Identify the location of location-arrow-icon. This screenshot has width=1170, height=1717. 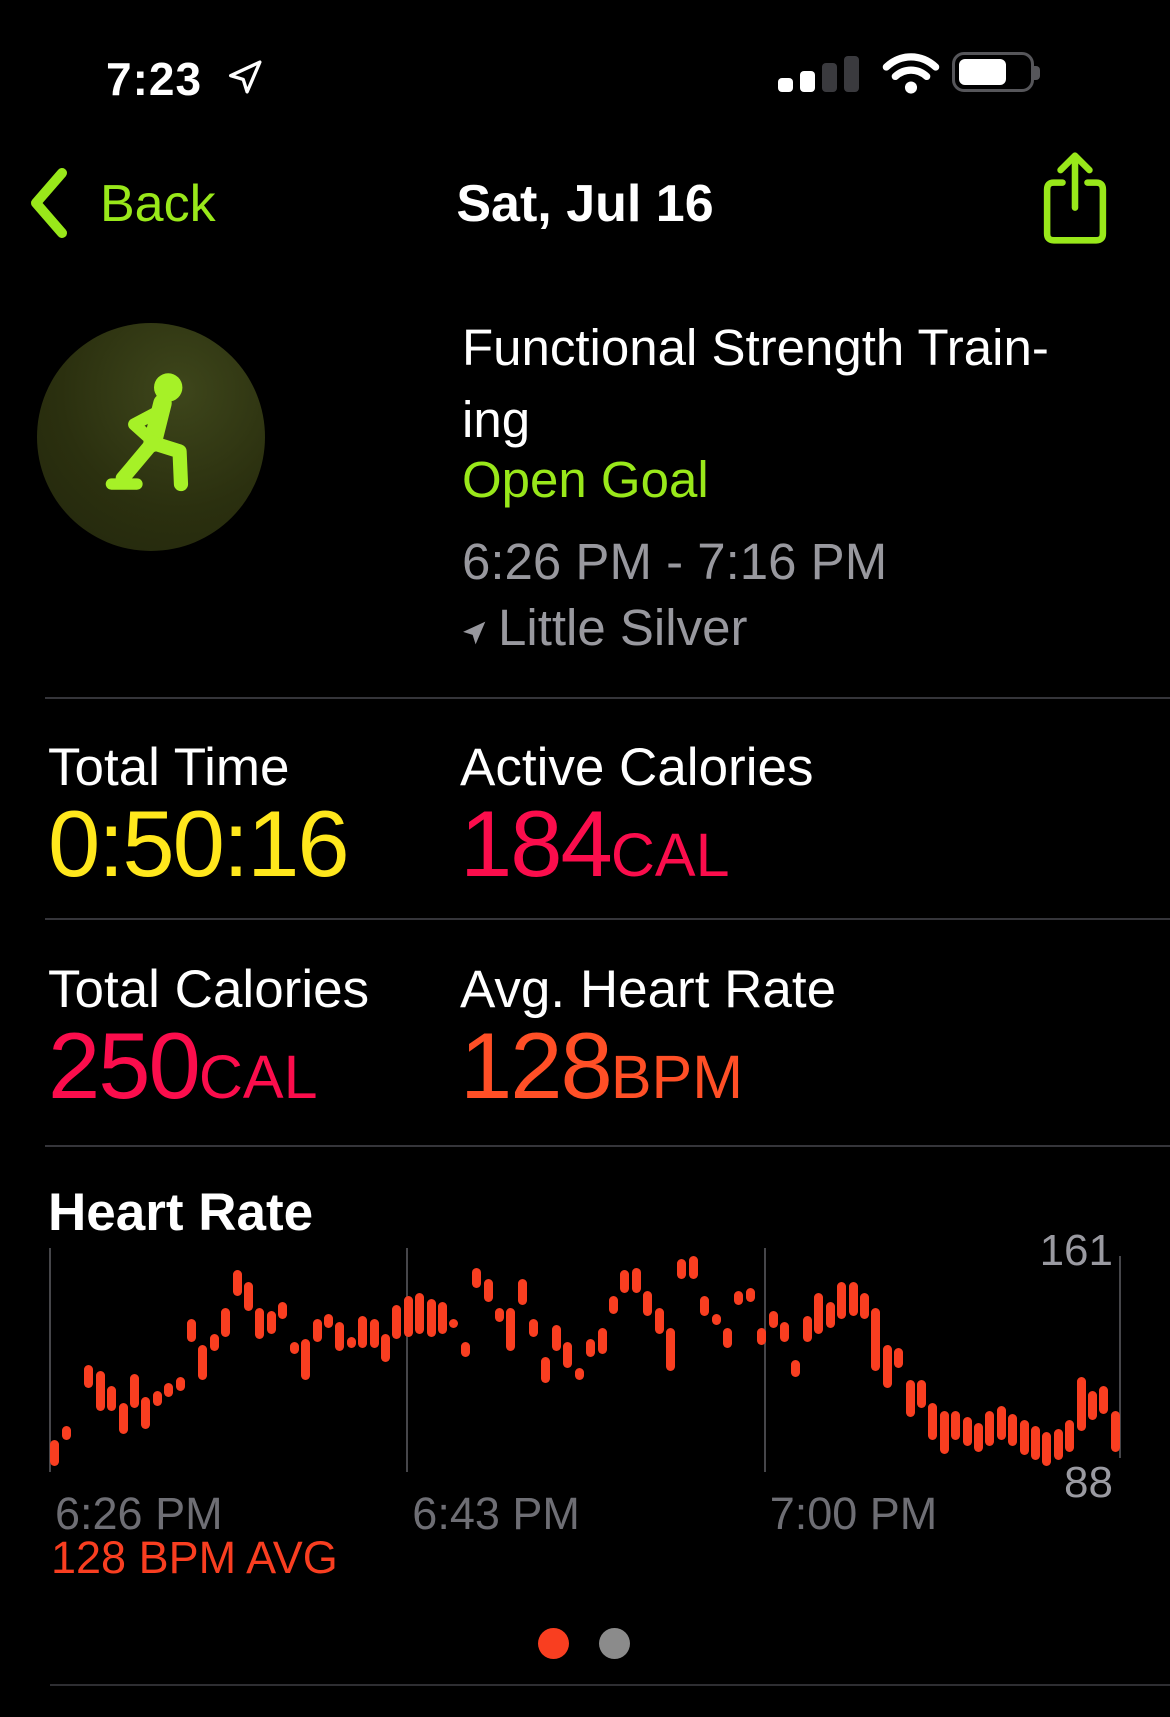
(245, 77).